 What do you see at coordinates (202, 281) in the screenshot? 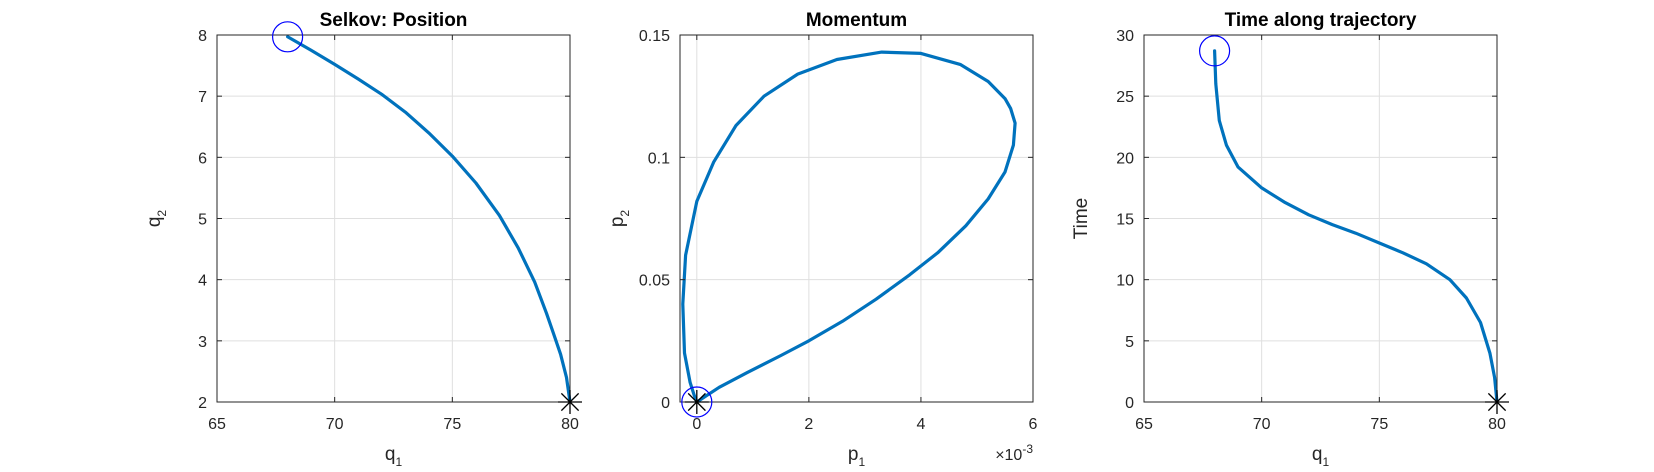
I see `y-tick-label: 4` at bounding box center [202, 281].